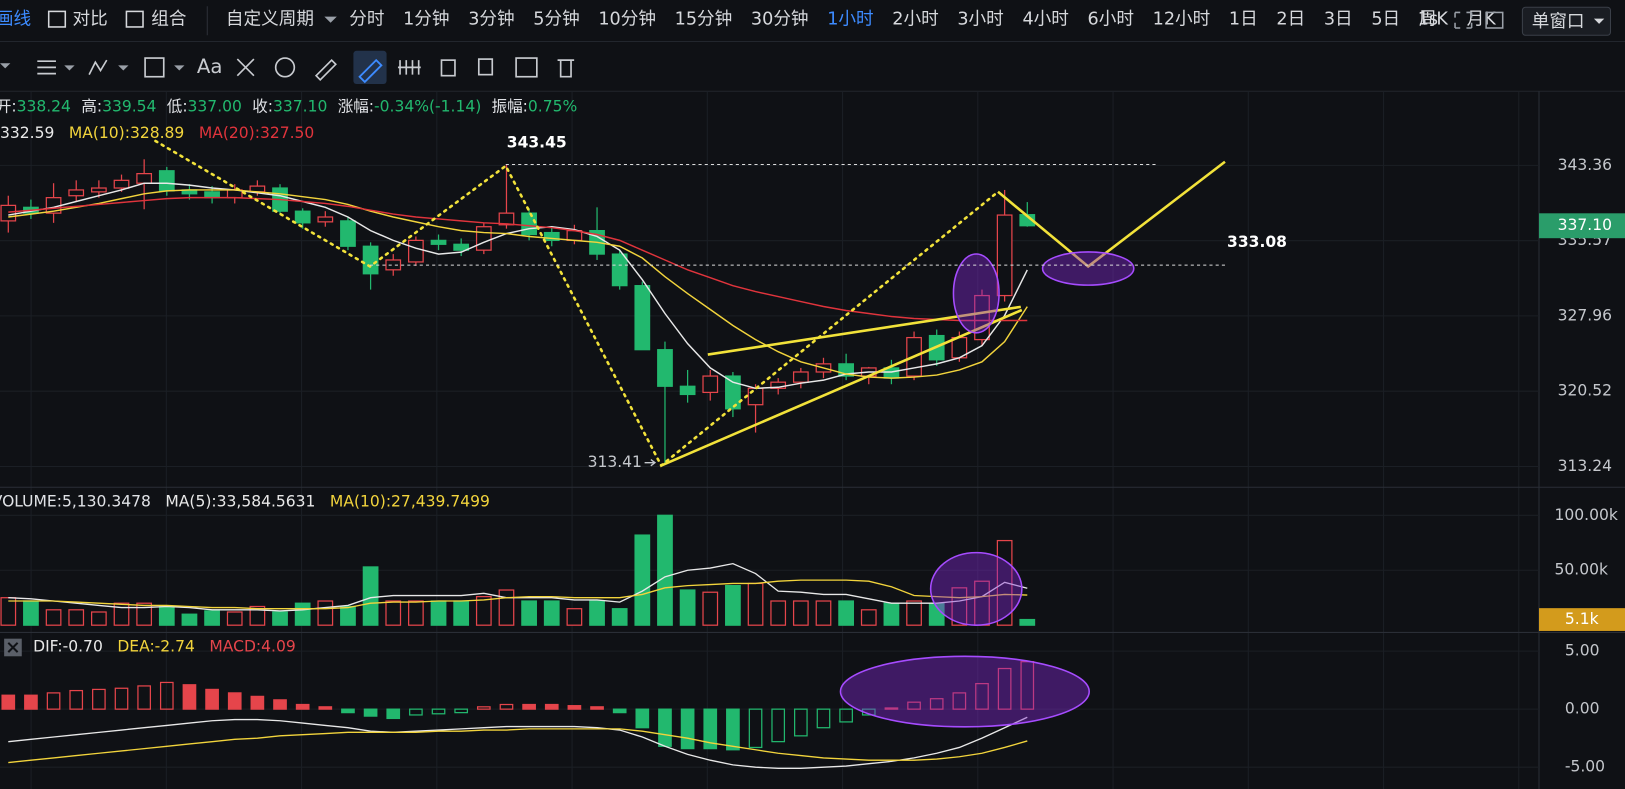  I want to click on period-tab: 周K, so click(1434, 20).